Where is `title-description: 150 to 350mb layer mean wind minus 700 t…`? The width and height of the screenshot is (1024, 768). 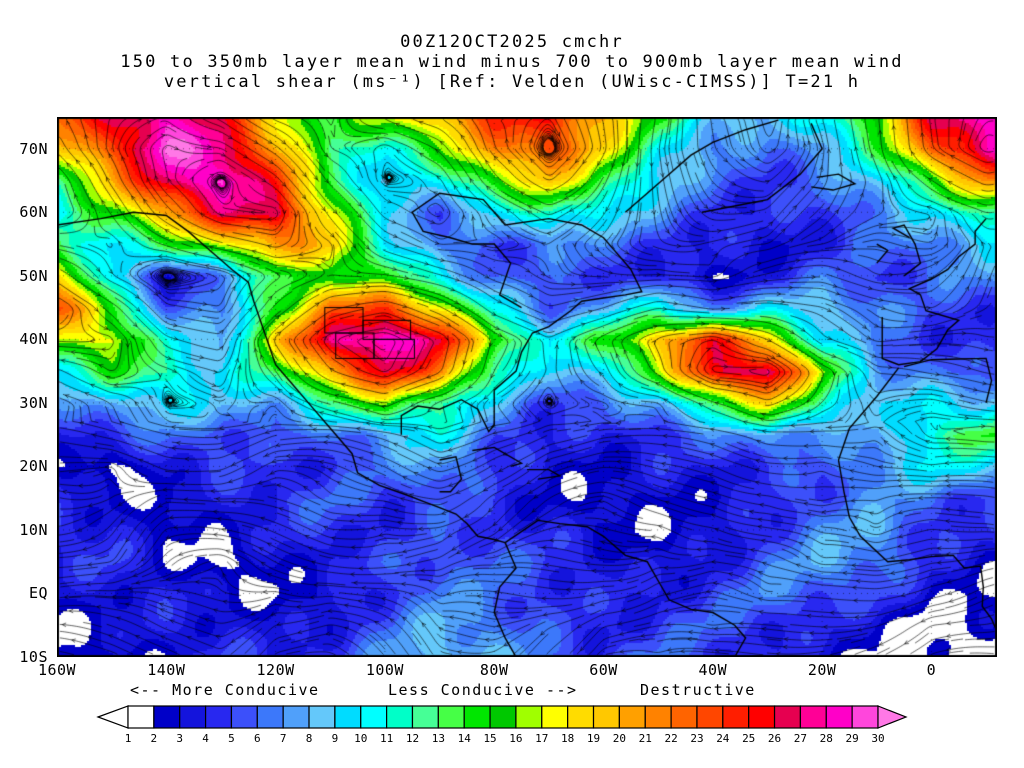
title-description: 150 to 350mb layer mean wind minus 700 t… is located at coordinates (512, 62).